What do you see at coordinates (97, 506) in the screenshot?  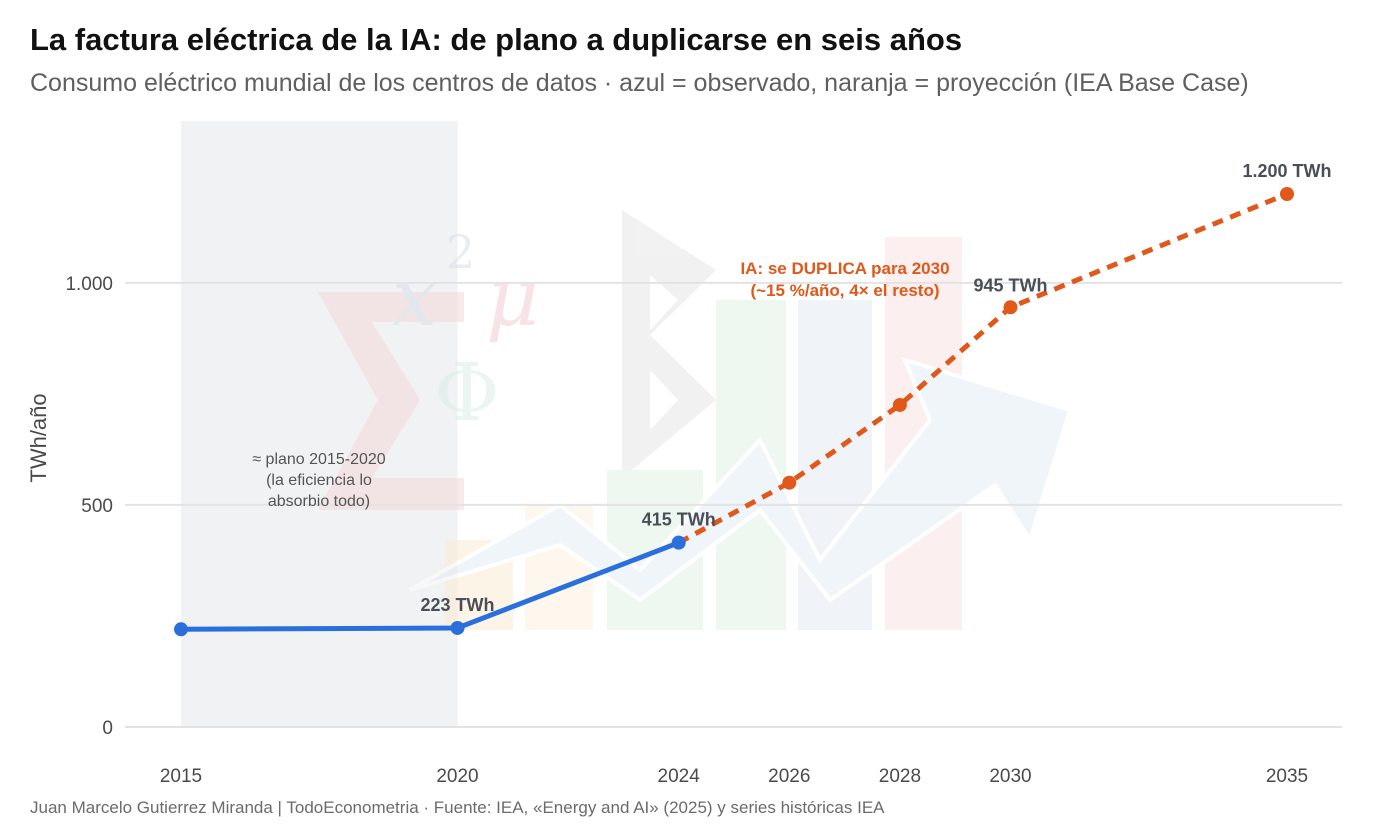 I see `y-tick-label: 500` at bounding box center [97, 506].